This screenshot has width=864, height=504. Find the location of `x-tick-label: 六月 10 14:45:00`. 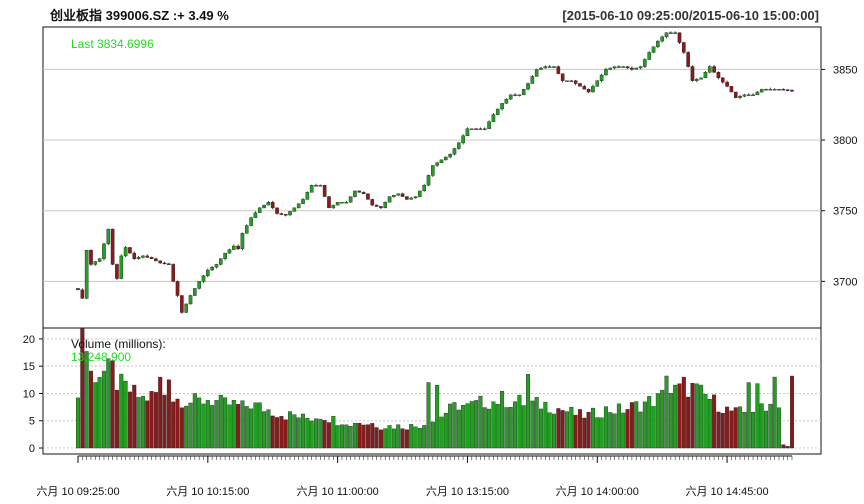

x-tick-label: 六月 10 14:45:00 is located at coordinates (727, 491).